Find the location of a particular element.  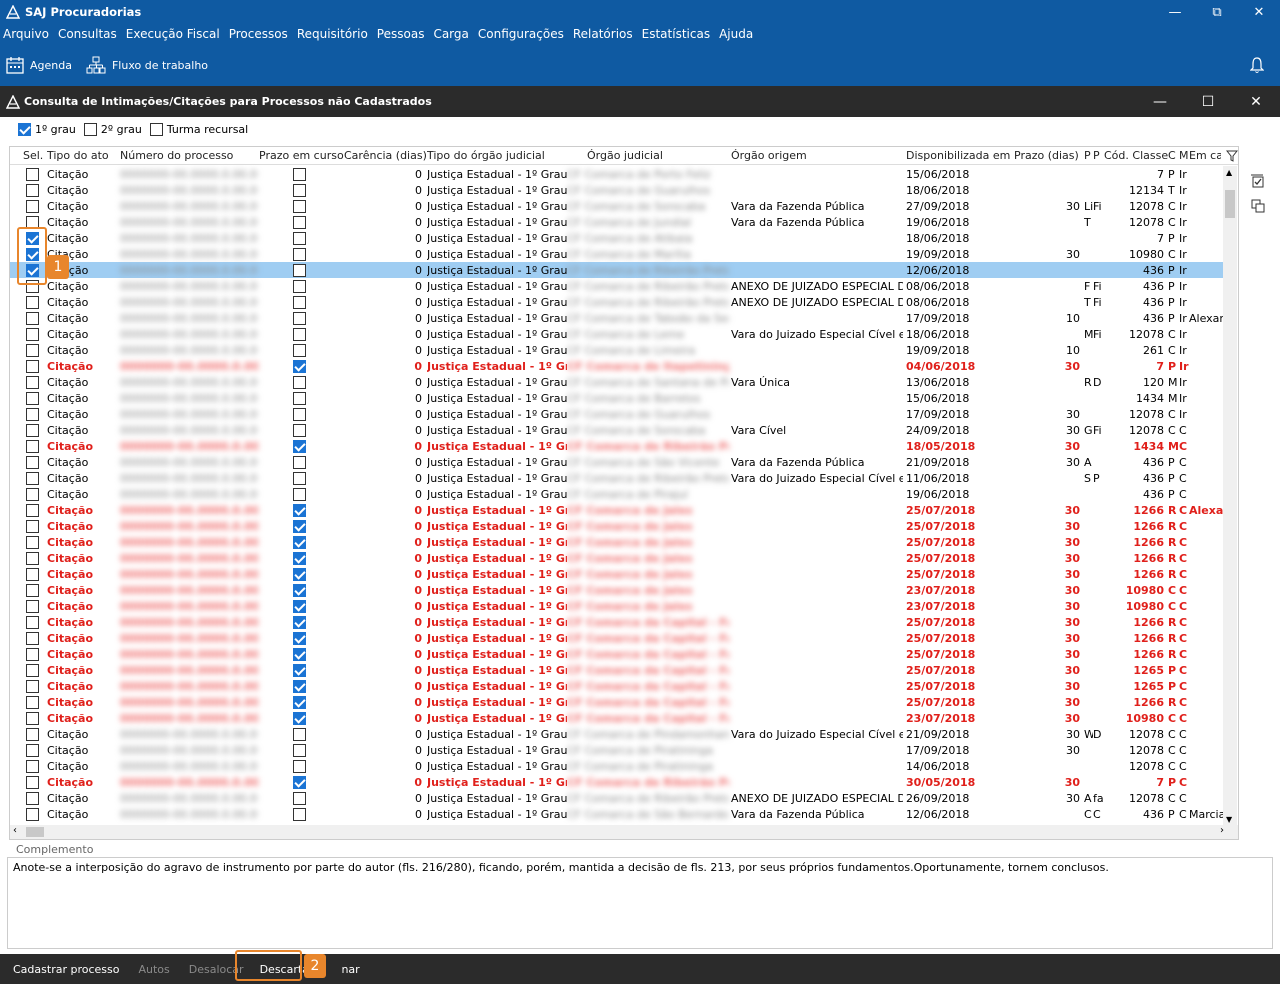

col-disponibilizada: Disponibilizada em is located at coordinates (958, 155).